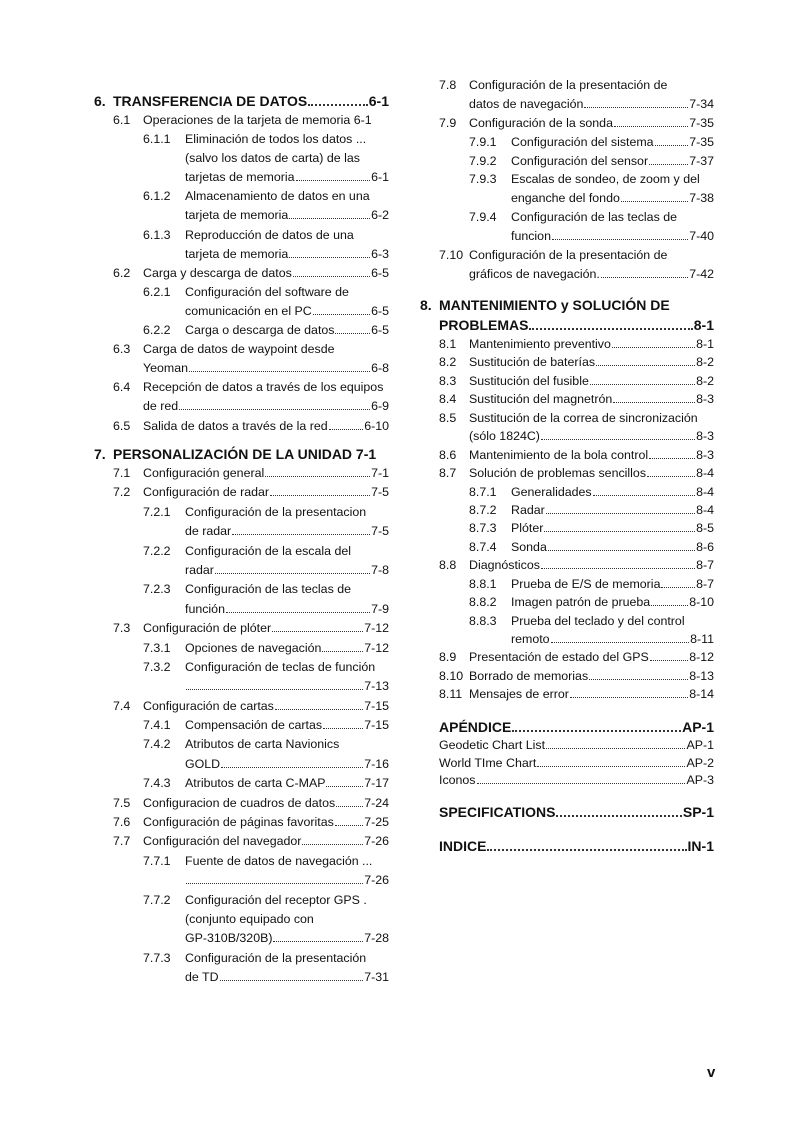  Describe the element at coordinates (567, 657) in the screenshot. I see `toc-entry: 8.9 Presentación de estado del GPS 8-12` at that location.